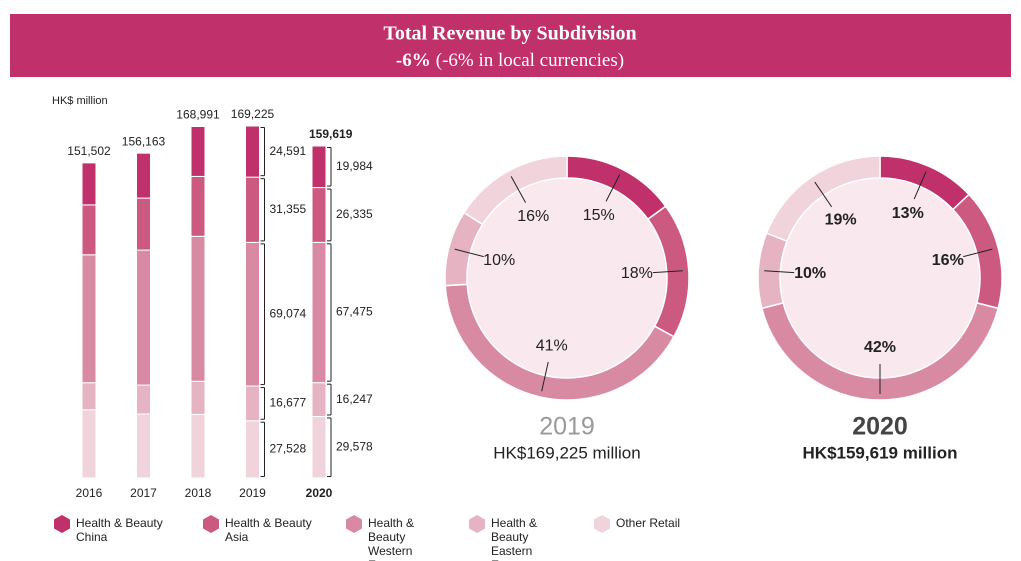  I want to click on value-label: 41%, so click(552, 346).